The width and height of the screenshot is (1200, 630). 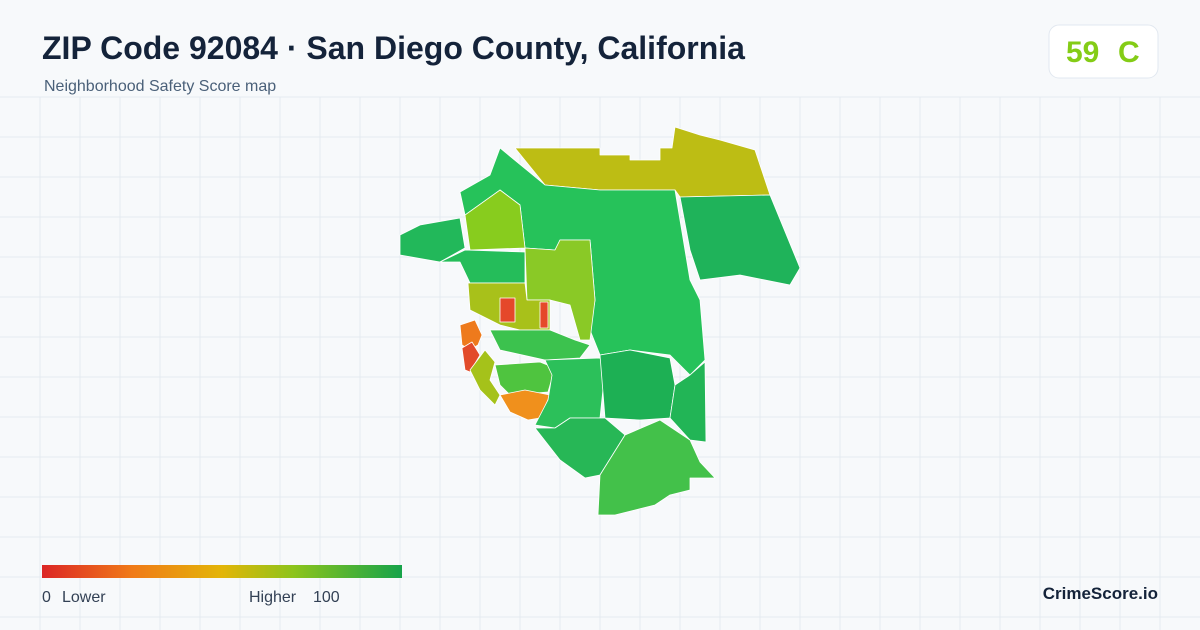 What do you see at coordinates (222, 571) in the screenshot?
I see `legend-scale` at bounding box center [222, 571].